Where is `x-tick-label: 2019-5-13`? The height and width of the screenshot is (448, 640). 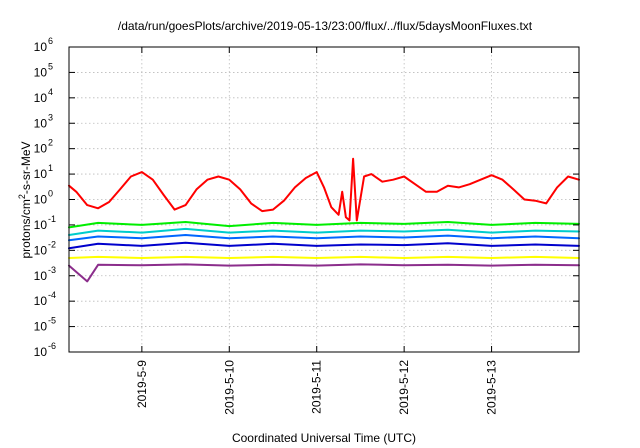 x-tick-label: 2019-5-13 is located at coordinates (492, 387).